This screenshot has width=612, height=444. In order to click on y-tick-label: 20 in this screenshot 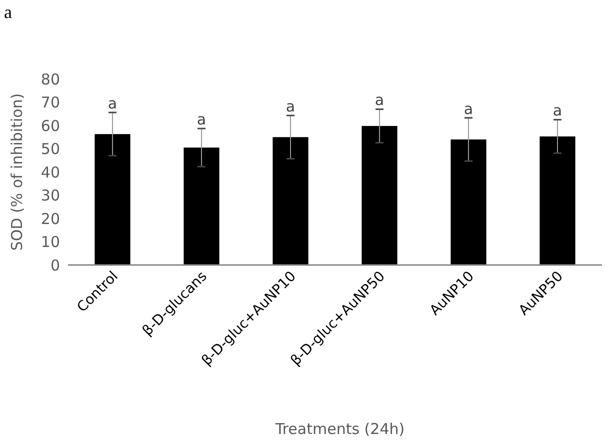, I will do `click(50, 219)`.